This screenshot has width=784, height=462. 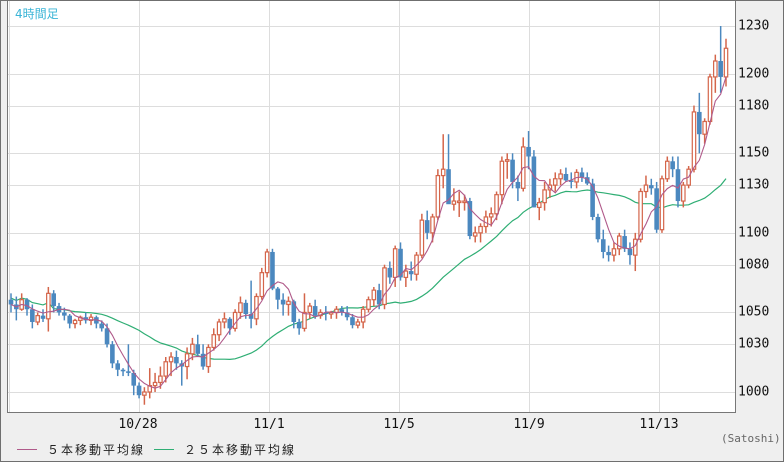 I want to click on ma5-line-swatch-icon, so click(x=27, y=449).